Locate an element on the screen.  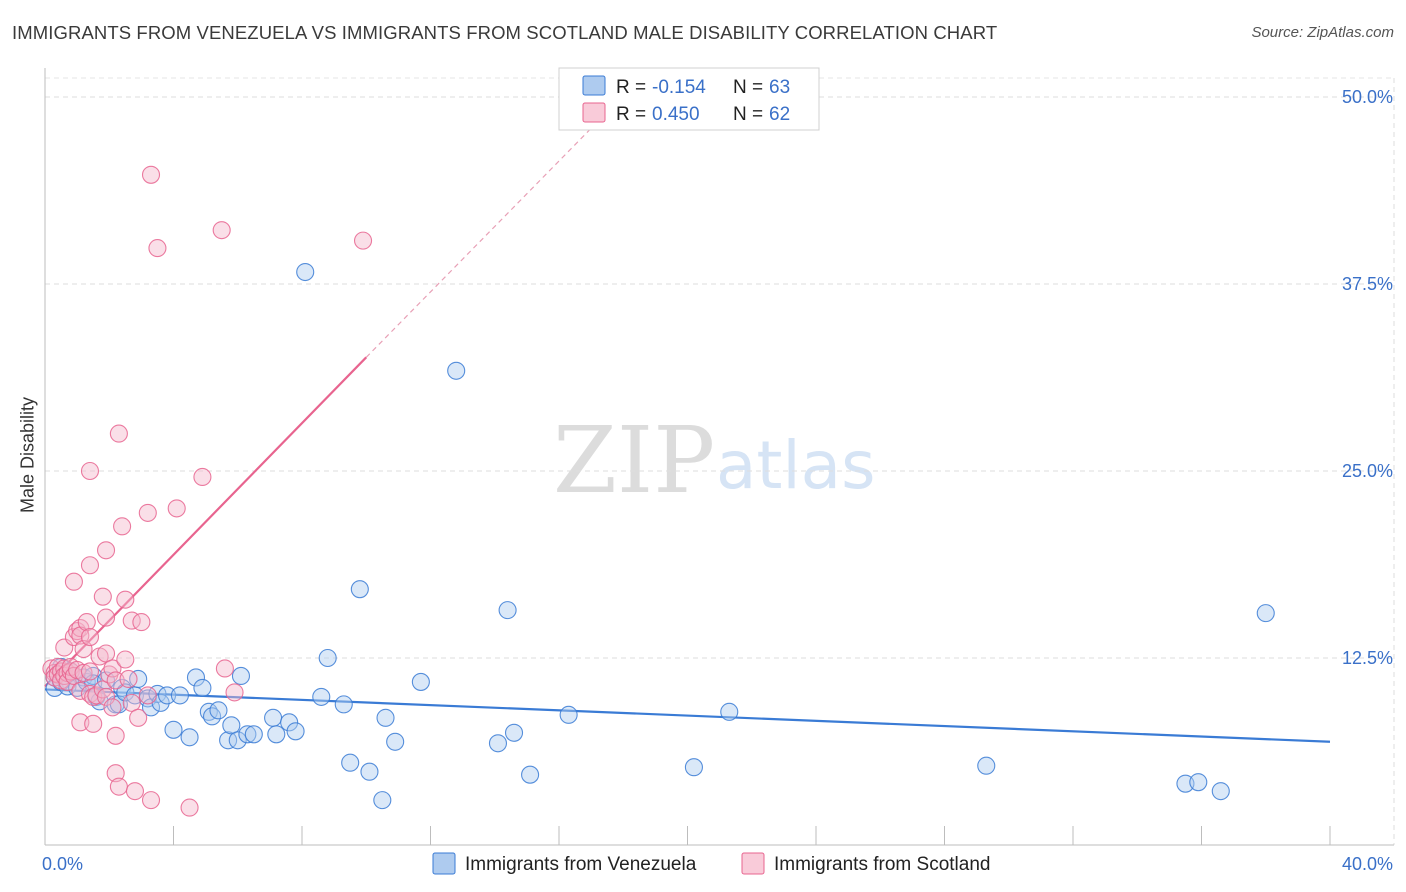
x-tick-label-0: 0.0% is located at coordinates (62, 864).